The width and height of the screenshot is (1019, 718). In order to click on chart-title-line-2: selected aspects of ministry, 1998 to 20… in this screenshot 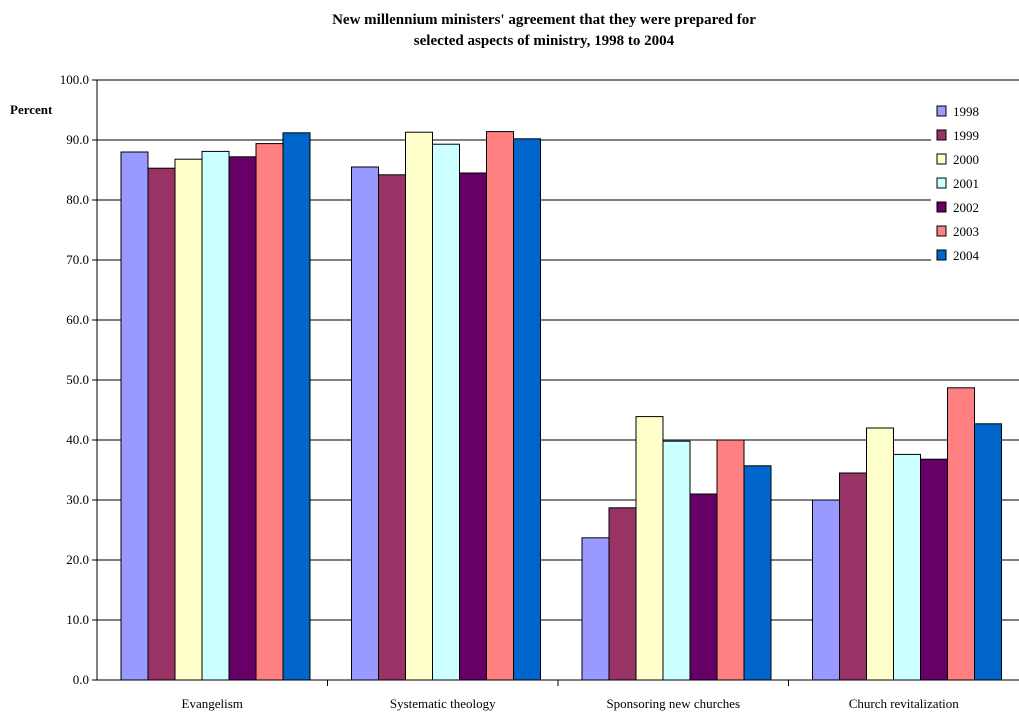, I will do `click(544, 41)`.